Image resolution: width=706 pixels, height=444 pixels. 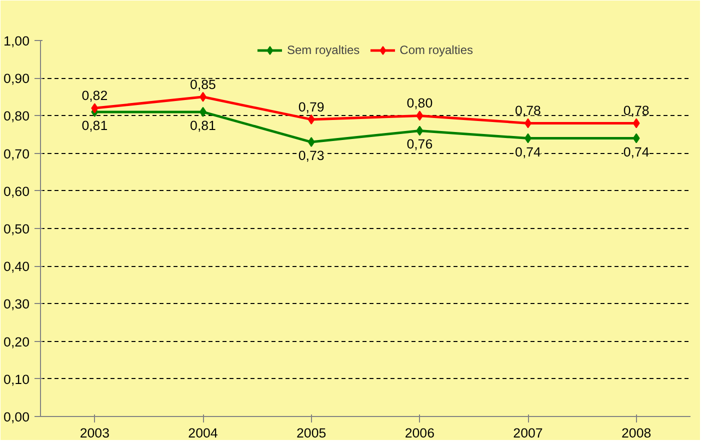 I want to click on y-tick-label: 0,10, so click(x=17, y=379).